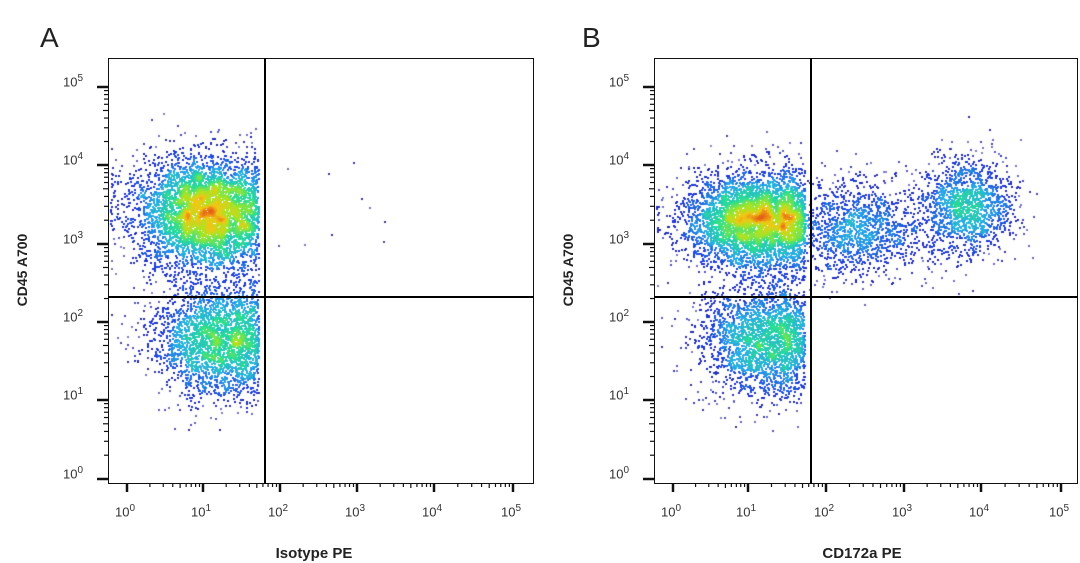 The height and width of the screenshot is (563, 1080). I want to click on panel-b-letter: B, so click(591, 37).